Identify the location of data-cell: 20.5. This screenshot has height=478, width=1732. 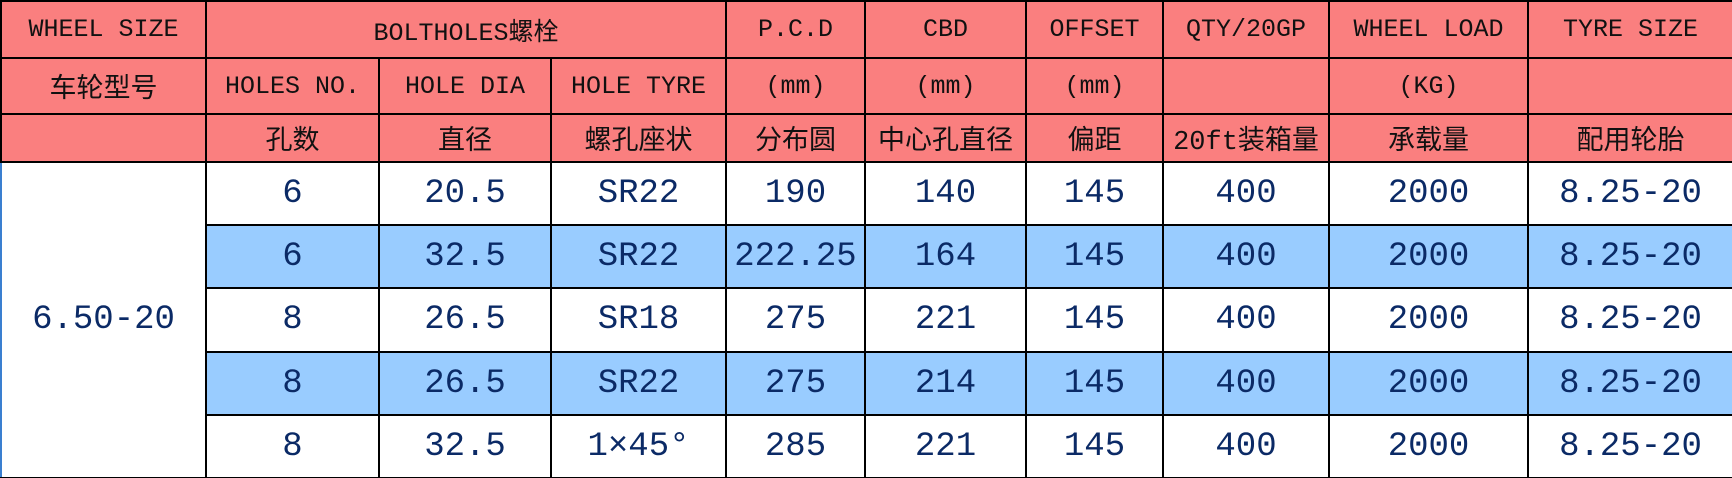
(465, 193).